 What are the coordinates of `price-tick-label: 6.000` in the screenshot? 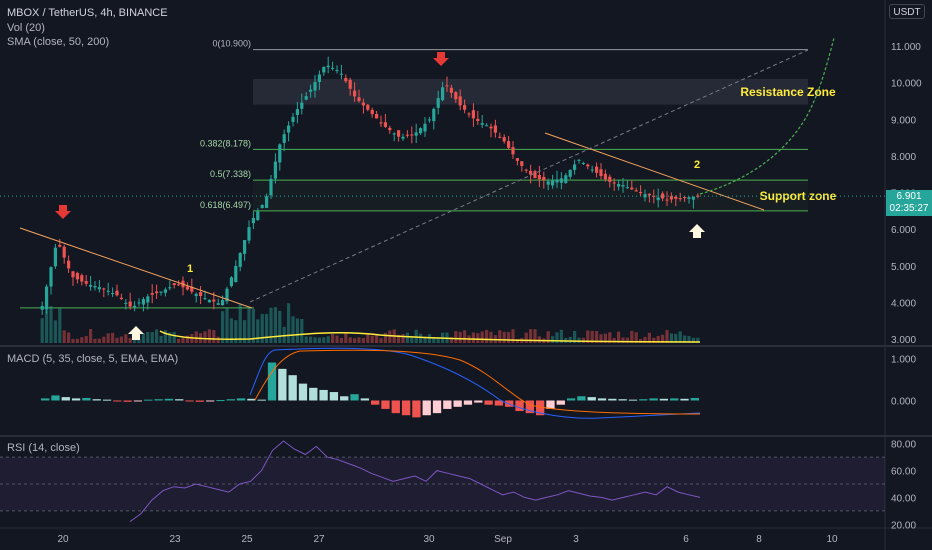 It's located at (903, 230).